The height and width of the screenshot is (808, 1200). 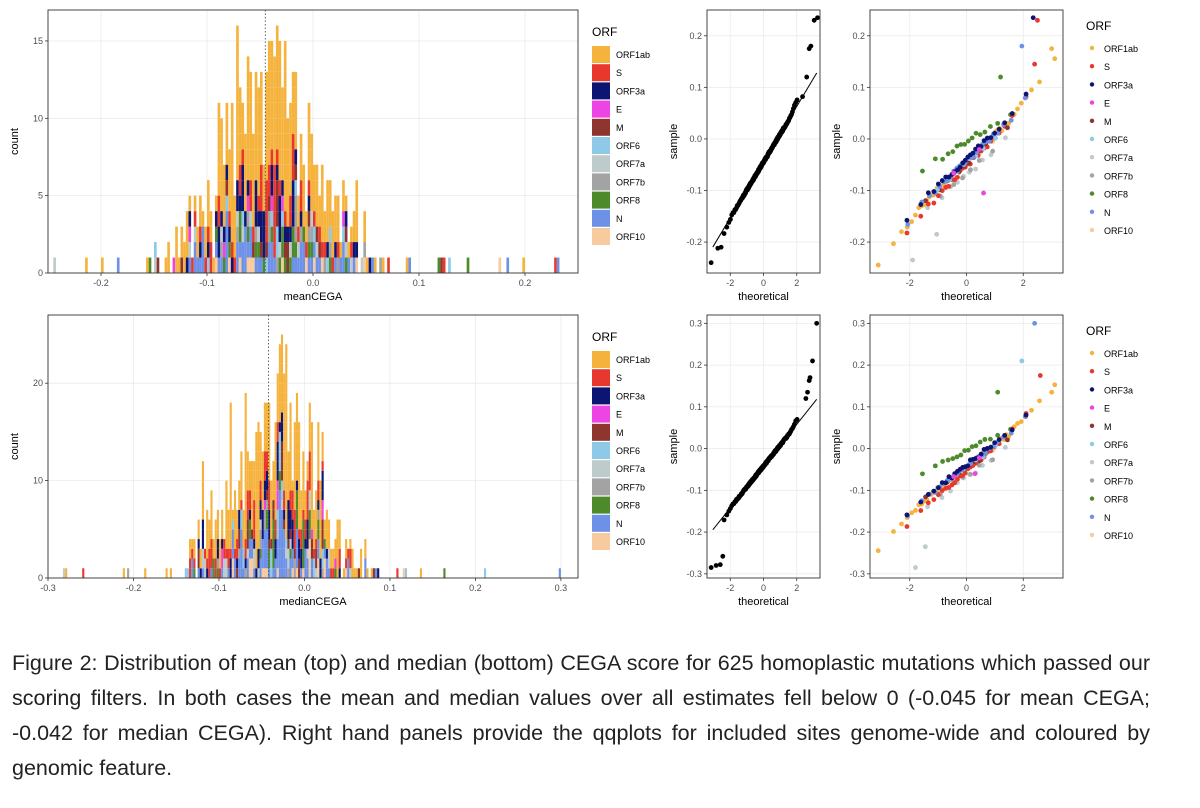 What do you see at coordinates (810, 378) in the screenshot?
I see `median-qqplot-point` at bounding box center [810, 378].